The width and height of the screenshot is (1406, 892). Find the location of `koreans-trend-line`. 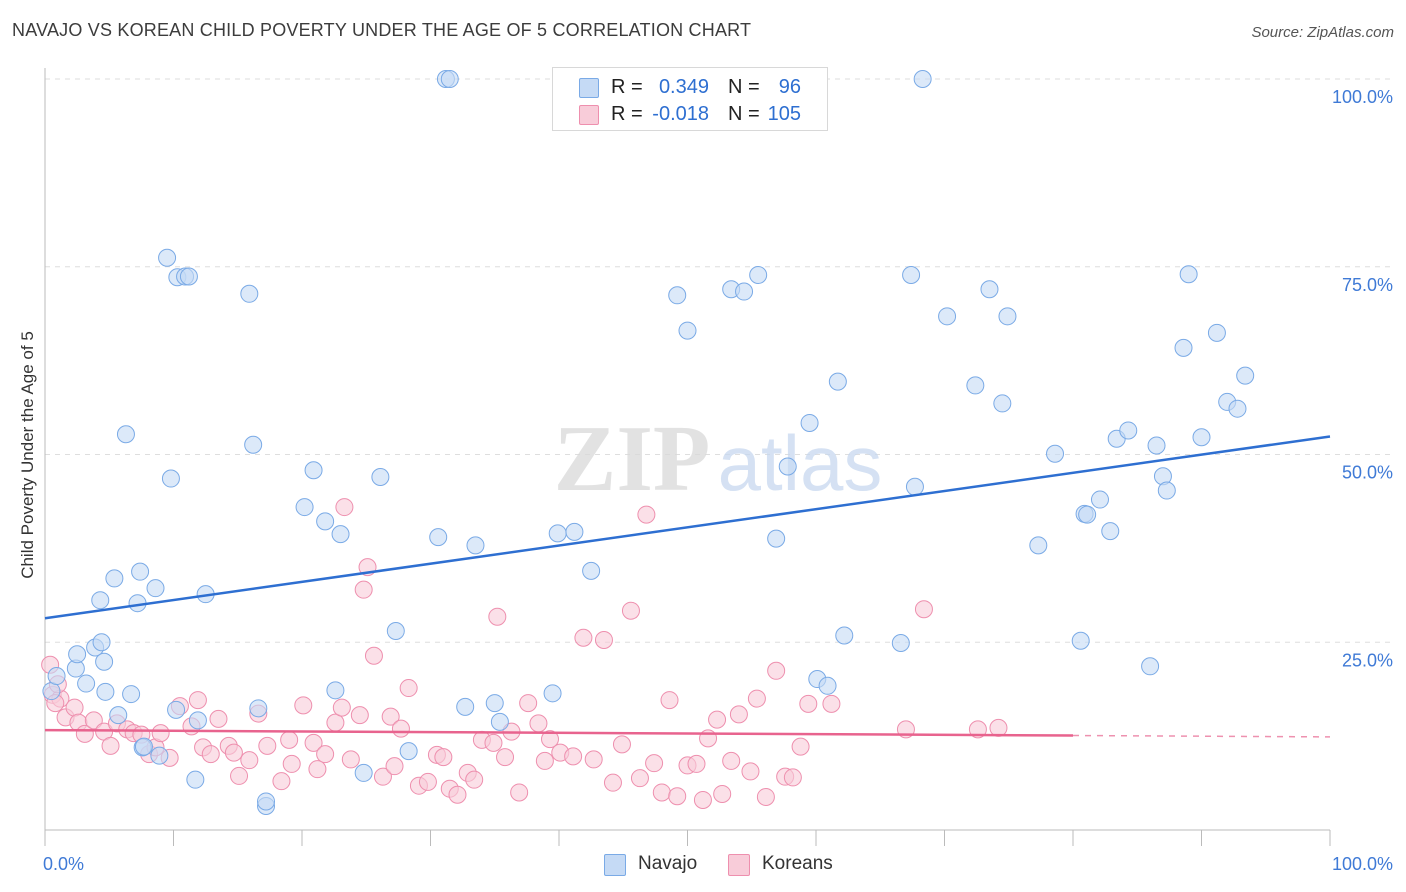

koreans-trend-line is located at coordinates (559, 732).